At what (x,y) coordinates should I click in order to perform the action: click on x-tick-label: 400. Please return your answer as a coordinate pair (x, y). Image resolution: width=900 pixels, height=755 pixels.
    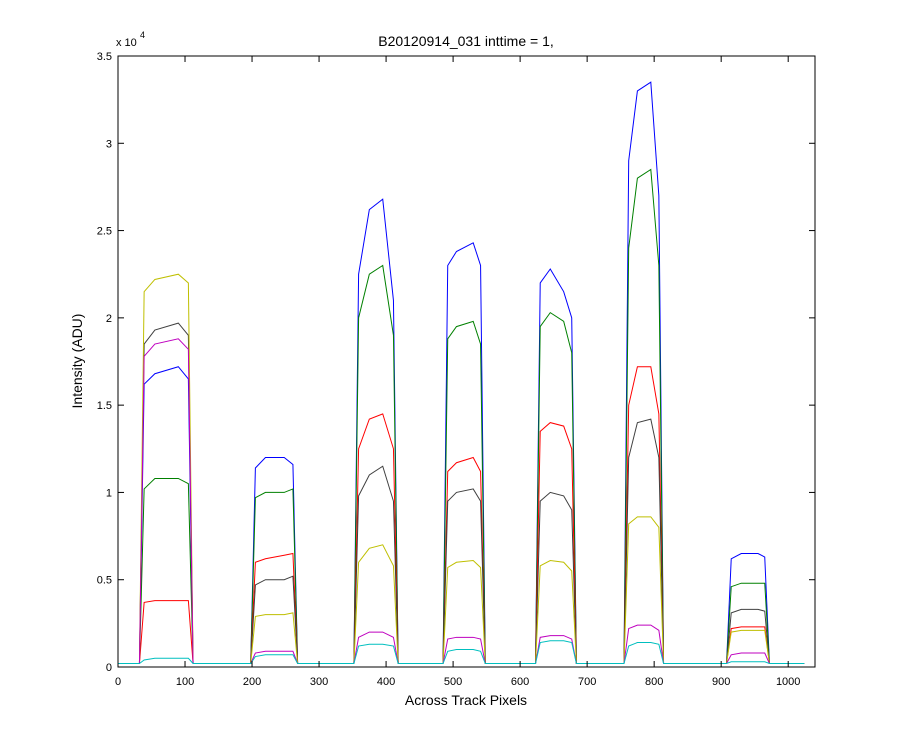
    Looking at the image, I should click on (386, 682).